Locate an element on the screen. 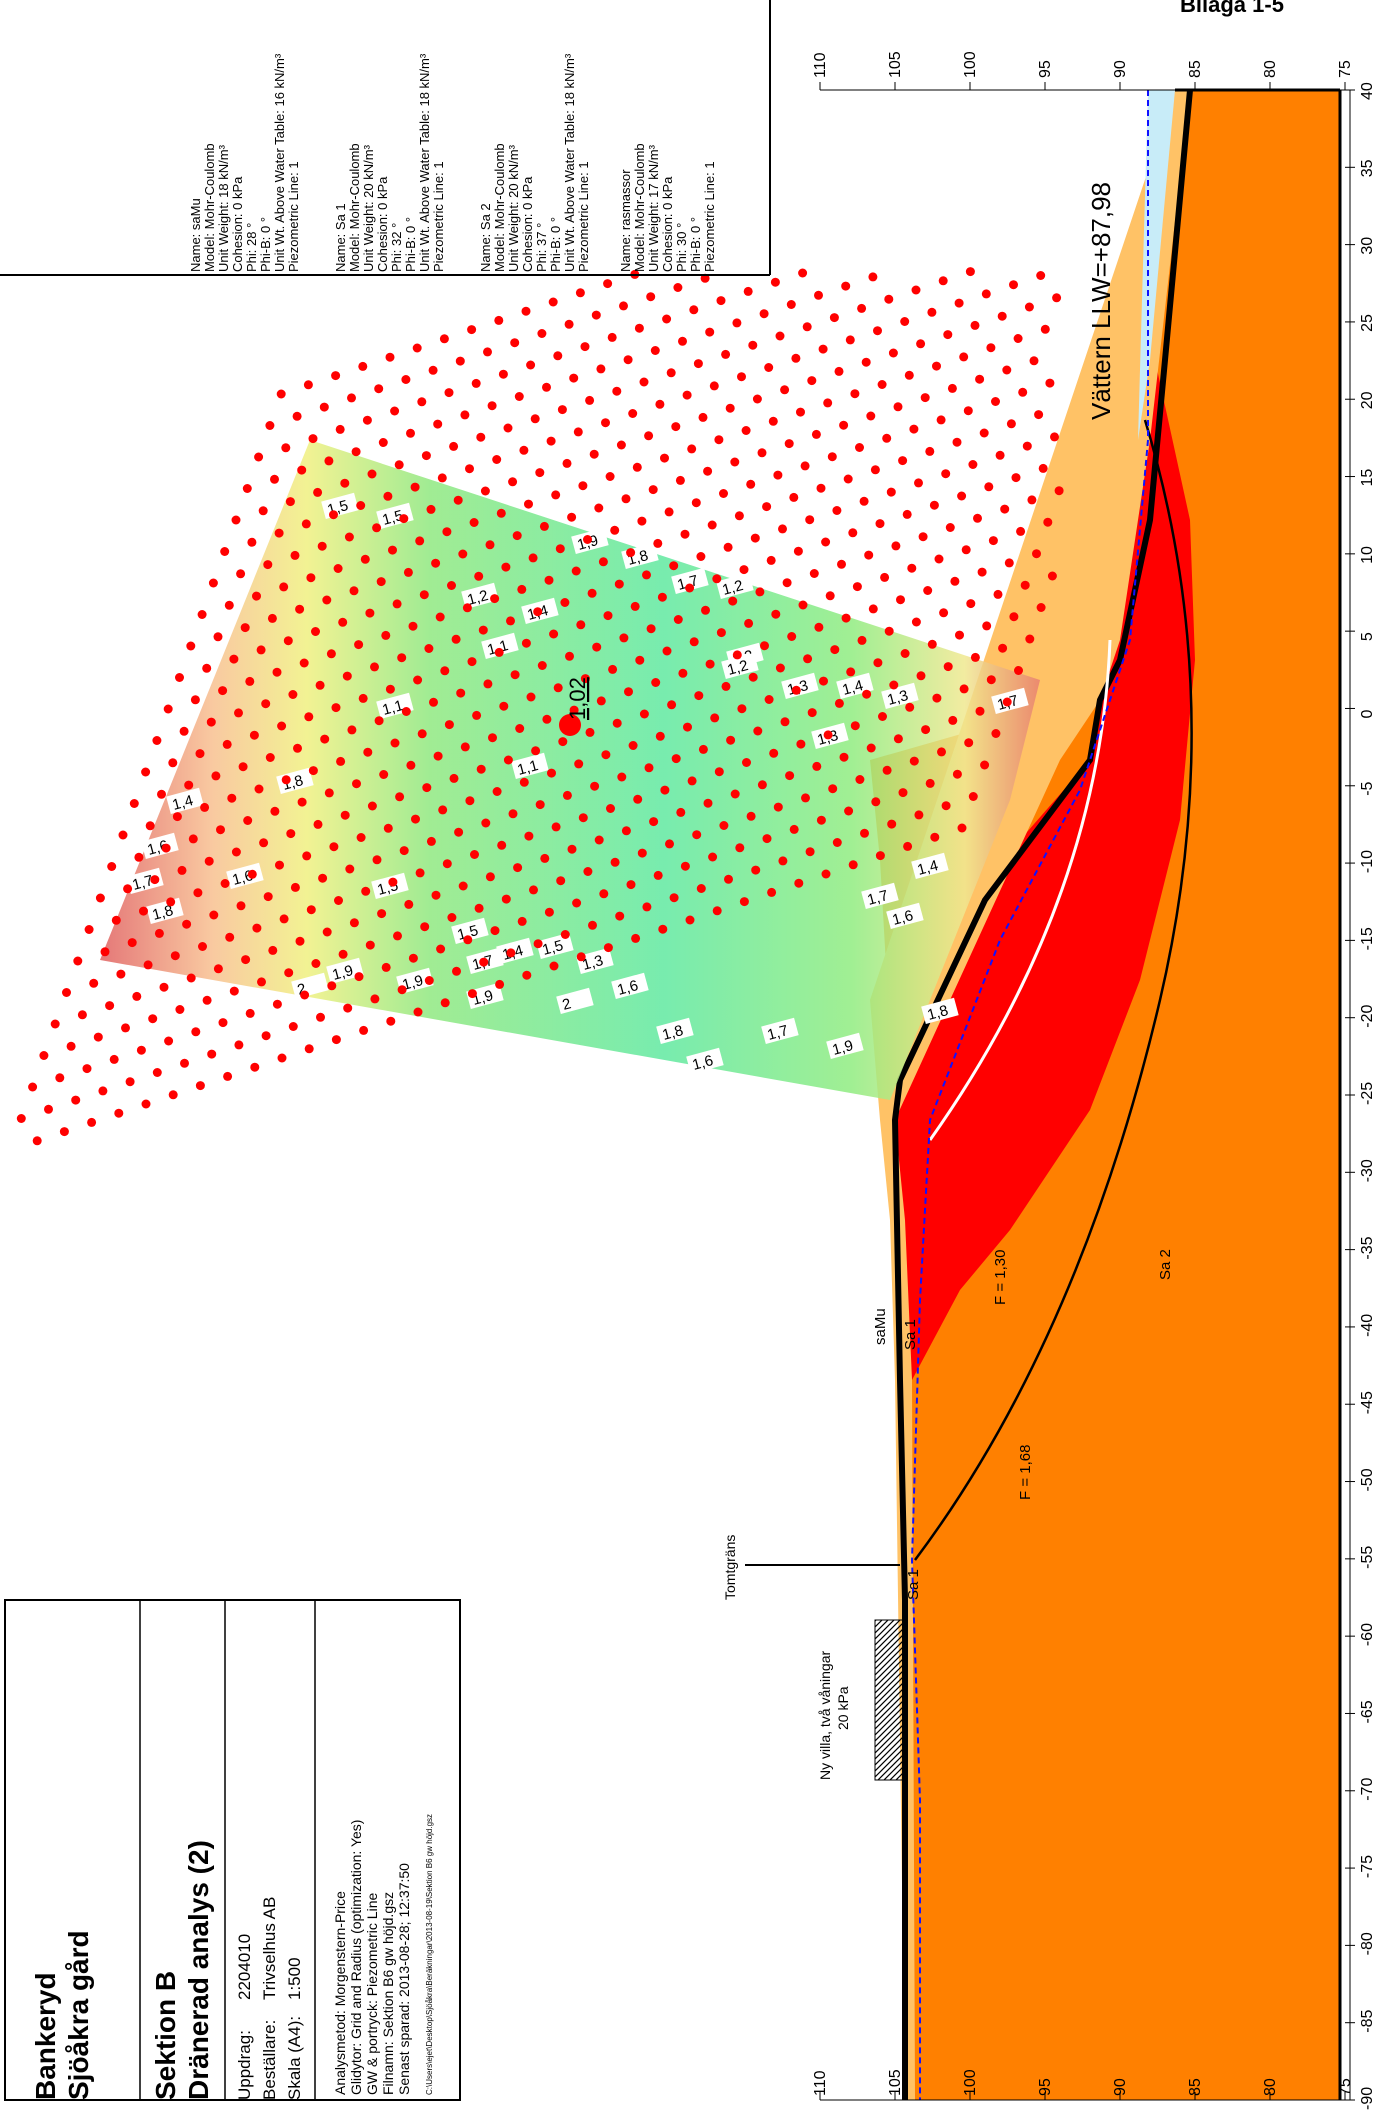  svg-text: saMu is located at coordinates (880, 1326).